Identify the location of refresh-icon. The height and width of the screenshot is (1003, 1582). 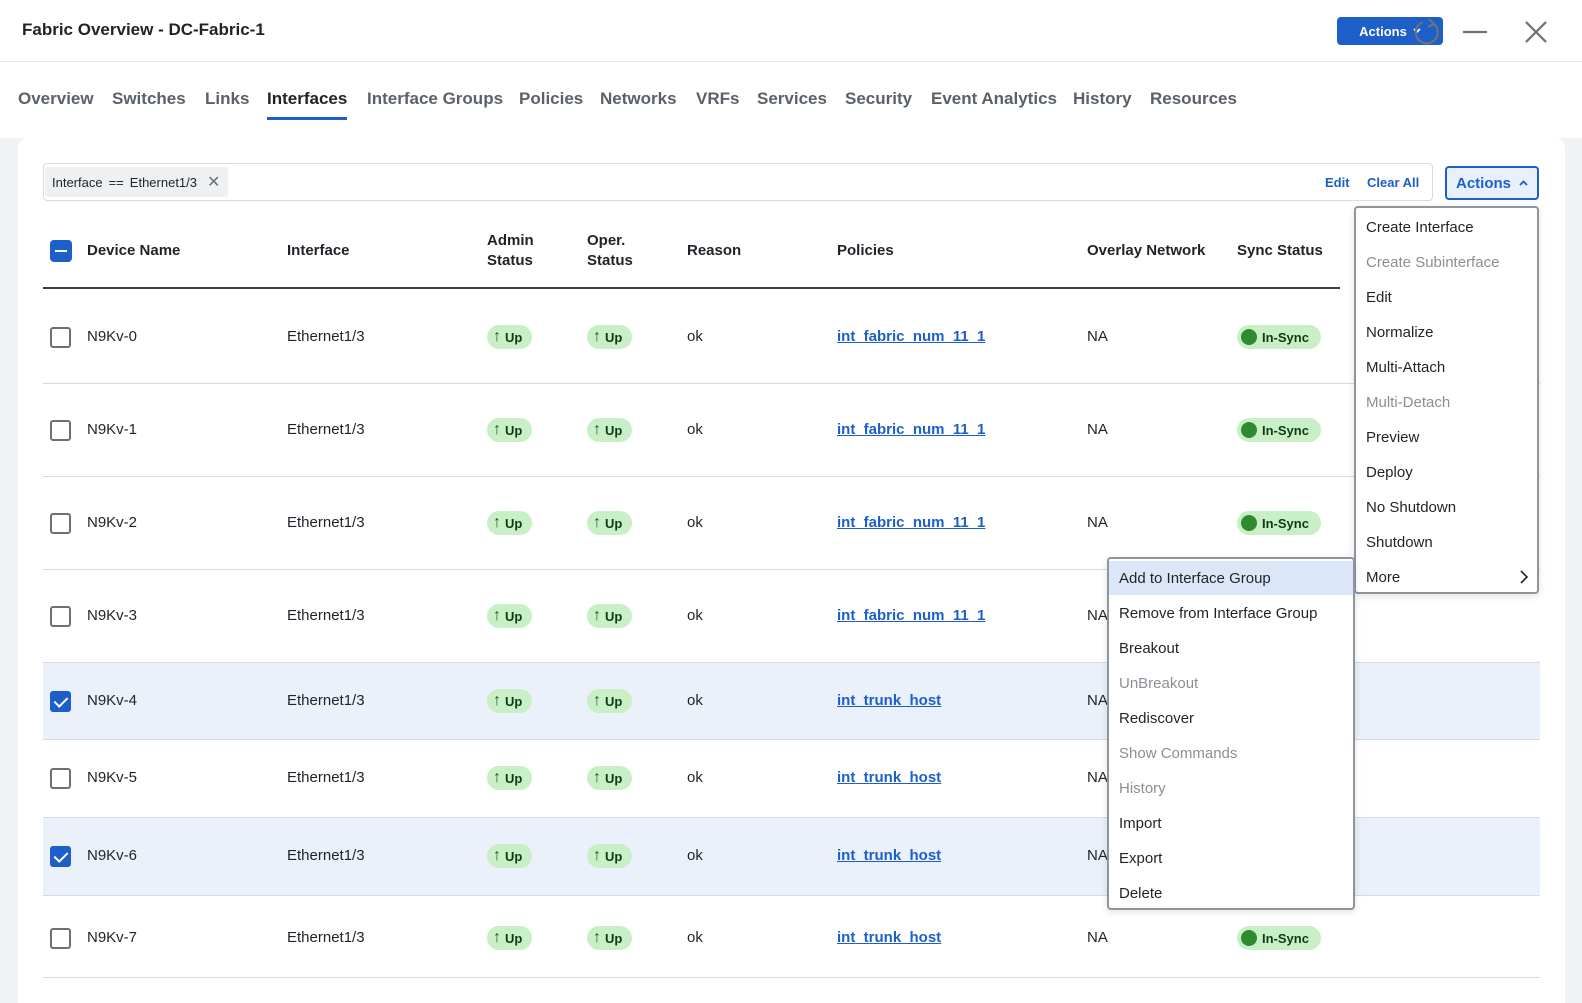
(1427, 32).